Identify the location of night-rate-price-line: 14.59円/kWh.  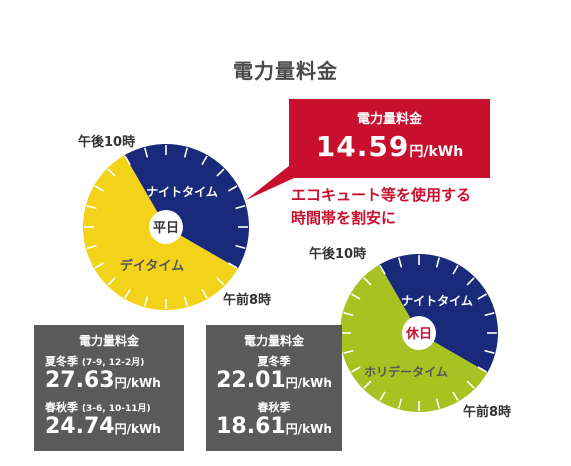
(389, 146).